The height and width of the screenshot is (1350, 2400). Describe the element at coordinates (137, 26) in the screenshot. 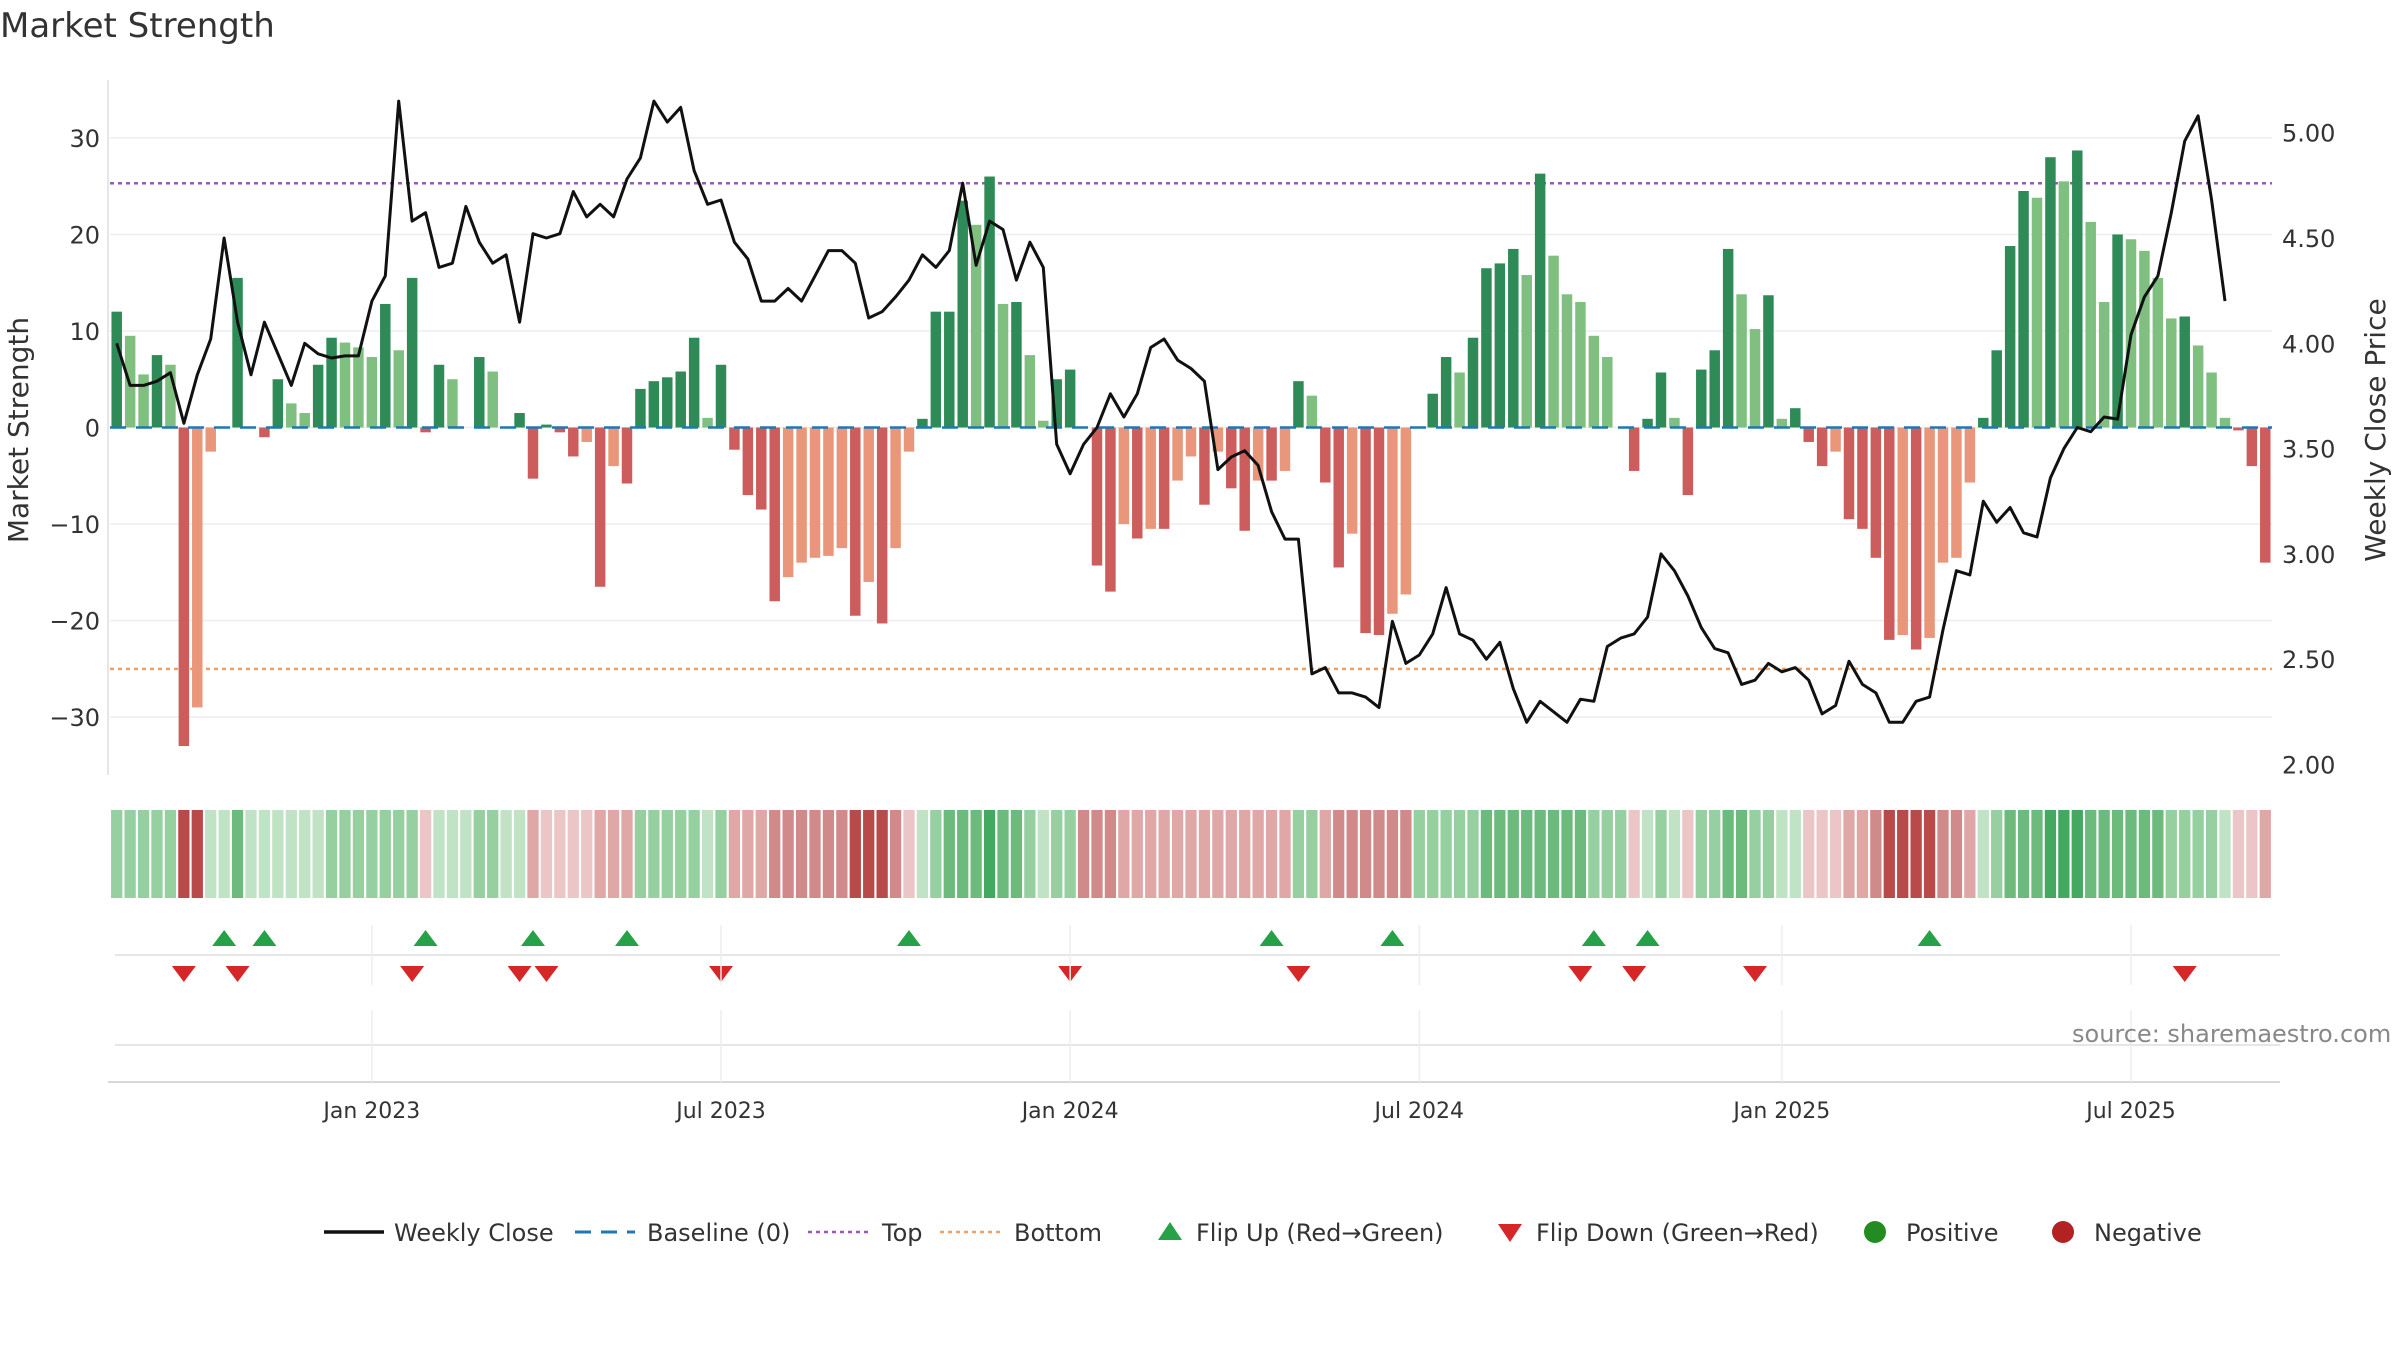

I see `chart-title: Market Strength` at that location.